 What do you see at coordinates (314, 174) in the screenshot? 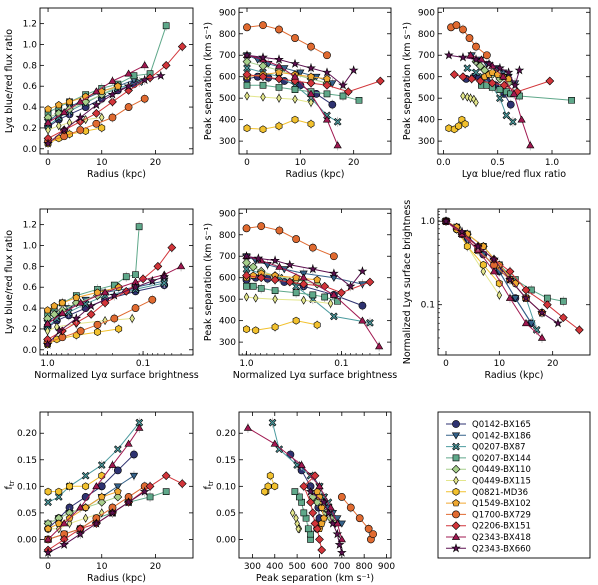
I see `x-axis-label: Radius (kpc)` at bounding box center [314, 174].